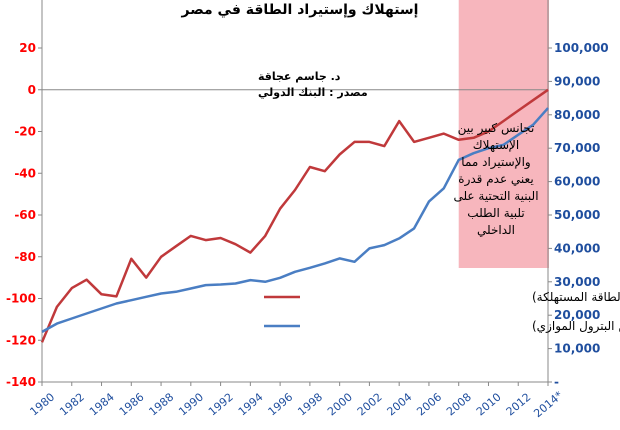 The image size is (620, 430). Describe the element at coordinates (495, 162) in the screenshot. I see `callout-line: والإستيراد مما` at that location.